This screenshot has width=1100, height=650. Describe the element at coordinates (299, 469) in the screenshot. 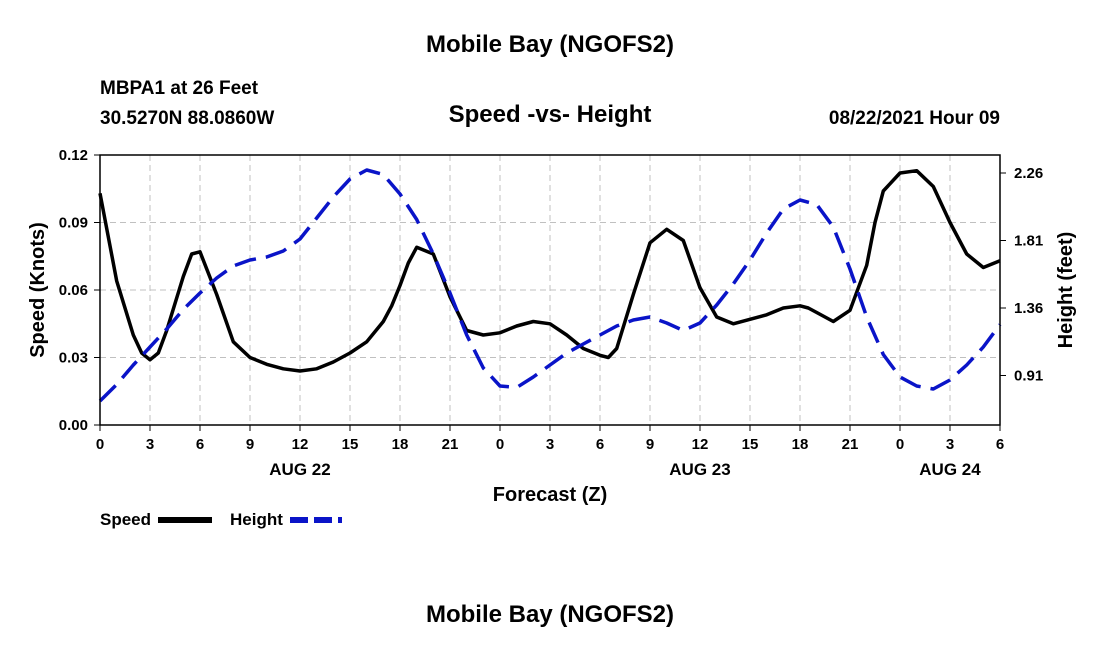

I see `date-label: AUG 22` at that location.